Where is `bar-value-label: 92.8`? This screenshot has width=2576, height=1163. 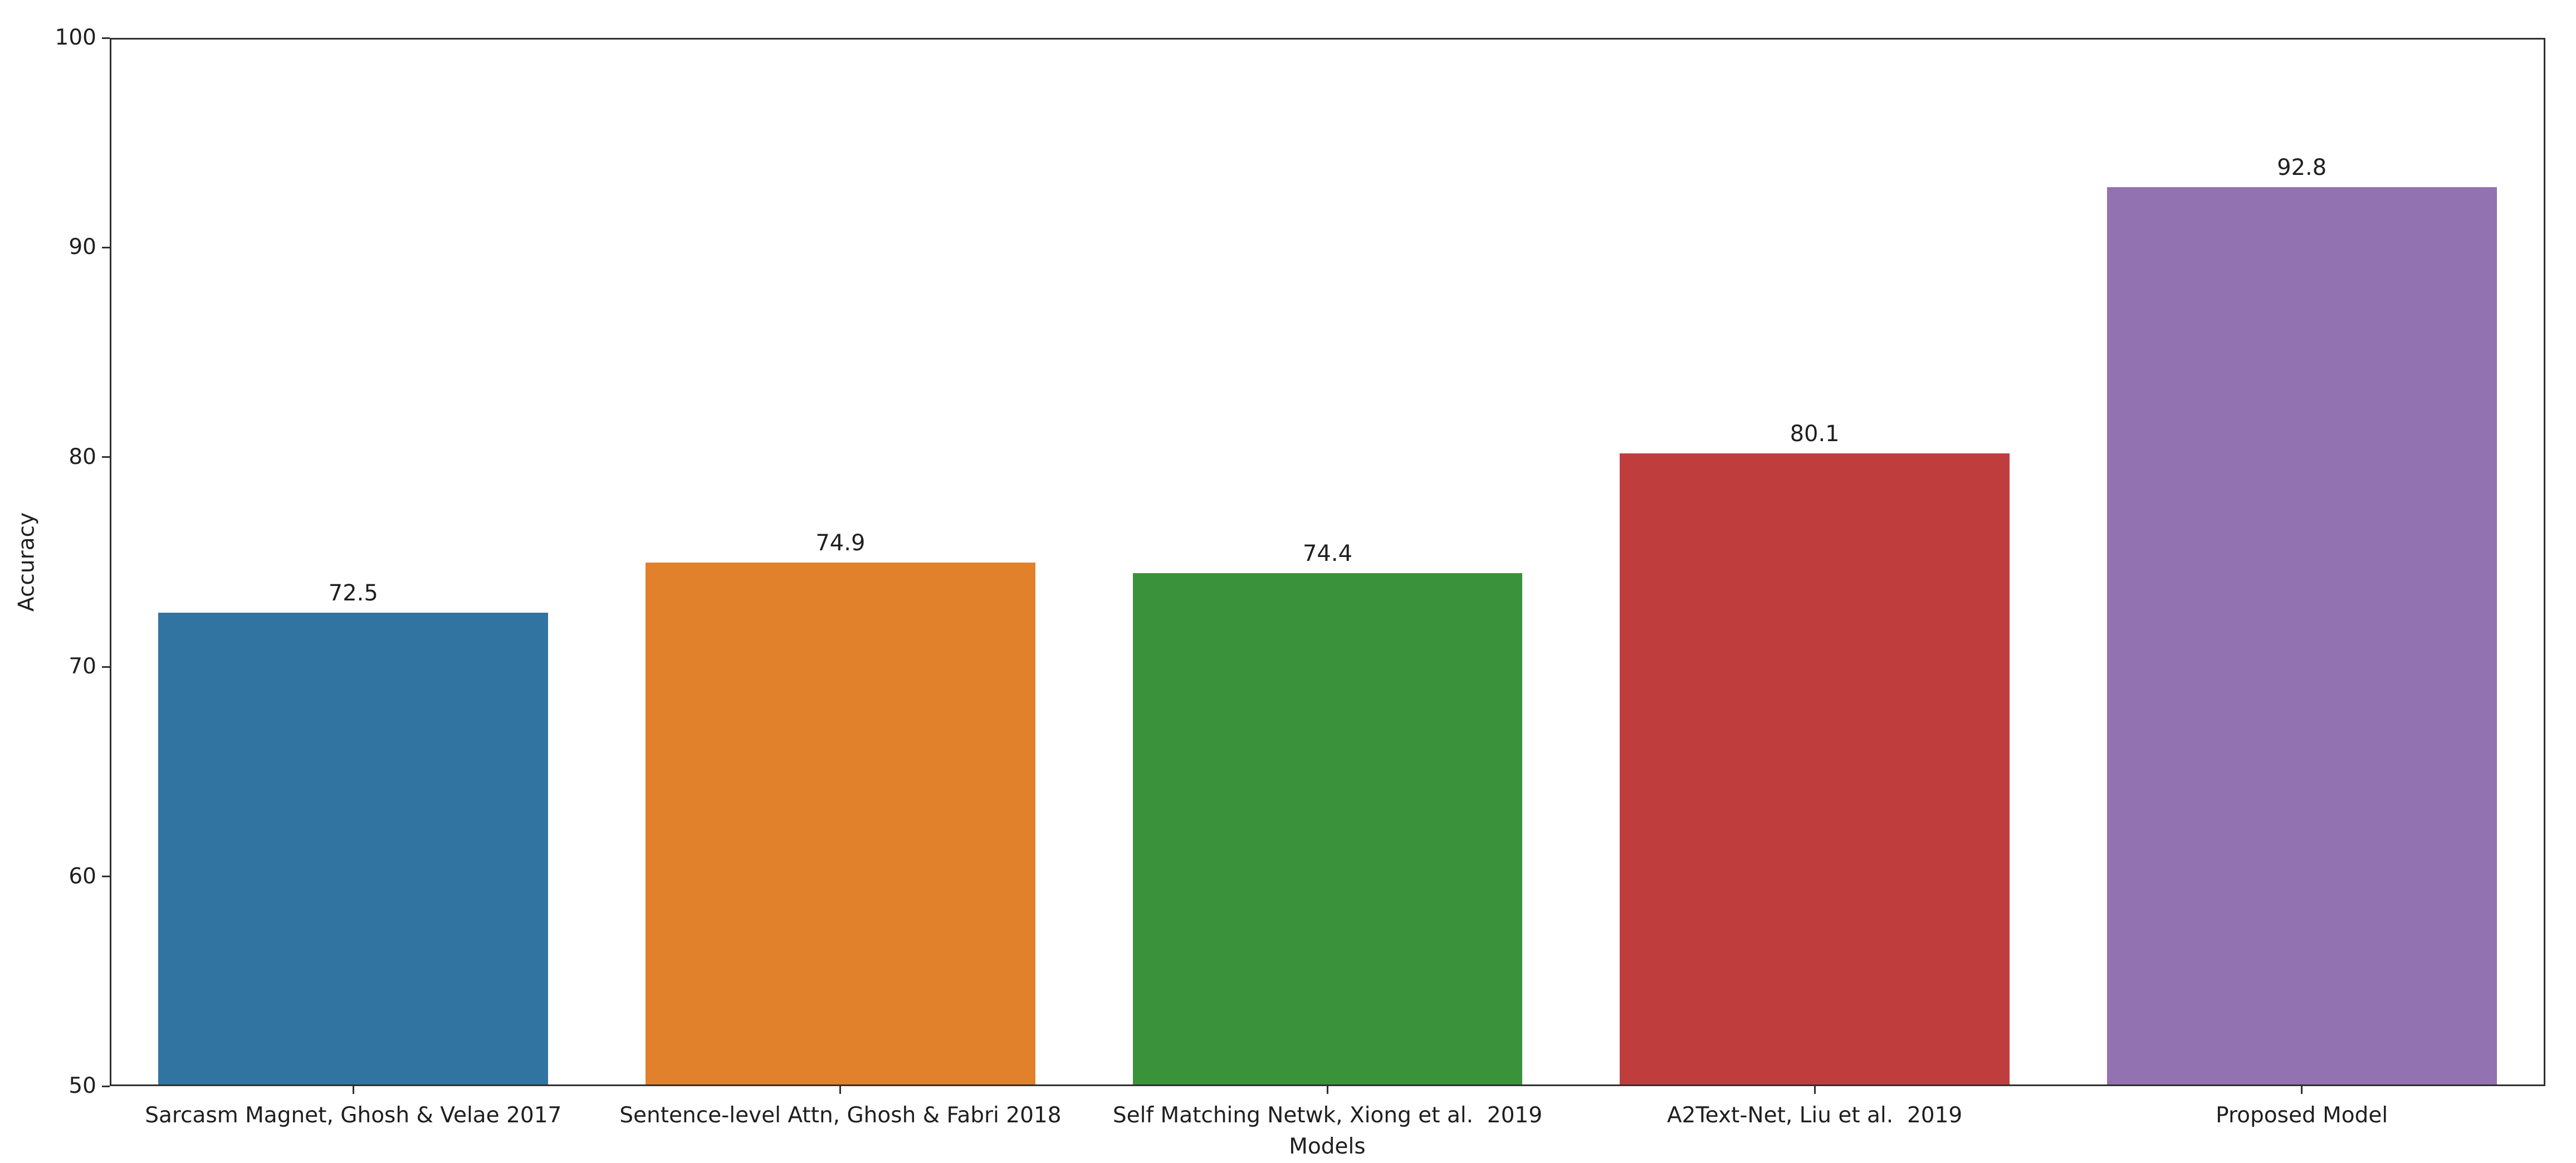 bar-value-label: 92.8 is located at coordinates (2302, 167).